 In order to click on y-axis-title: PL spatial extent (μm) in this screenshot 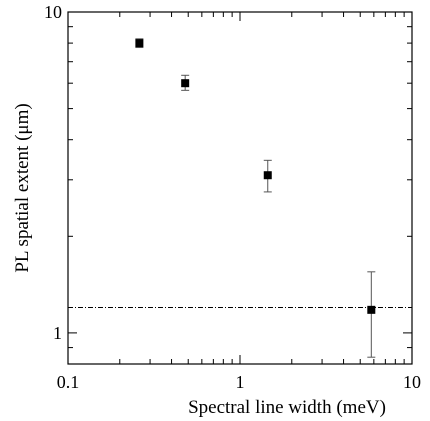, I will do `click(22, 187)`.